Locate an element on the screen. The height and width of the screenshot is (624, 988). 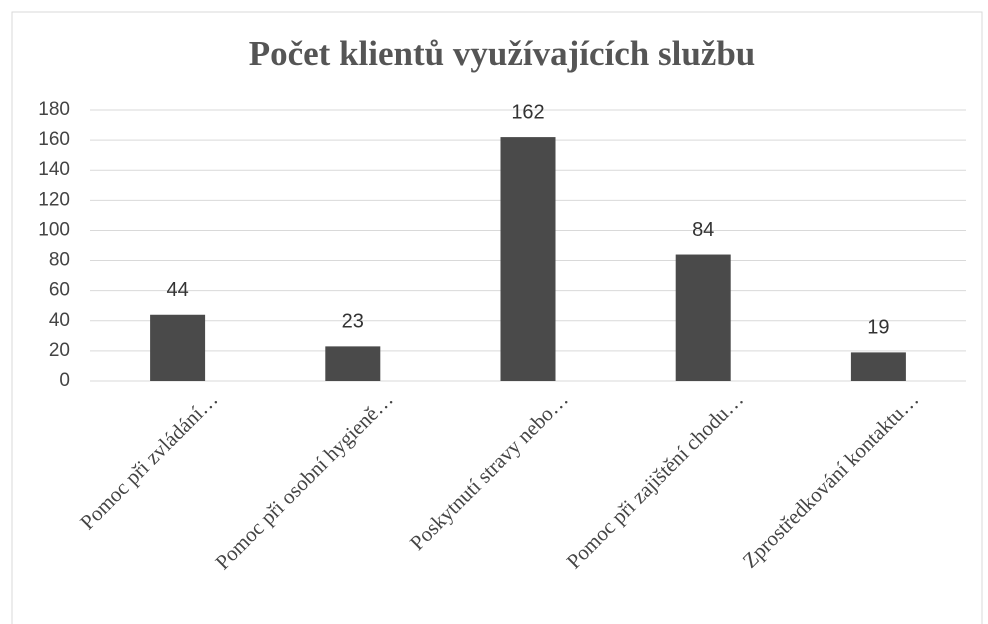
y-tick-label: 0 is located at coordinates (64, 380).